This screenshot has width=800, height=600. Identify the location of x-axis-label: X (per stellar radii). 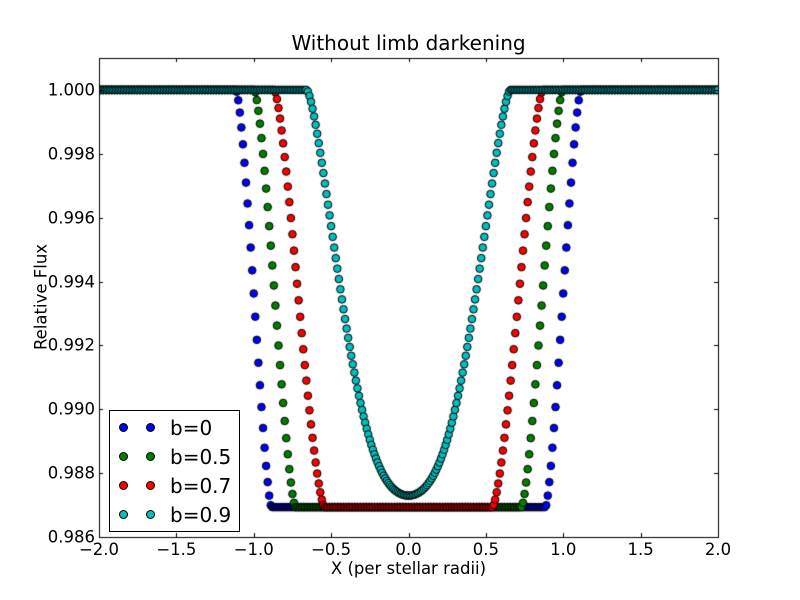
(408, 568).